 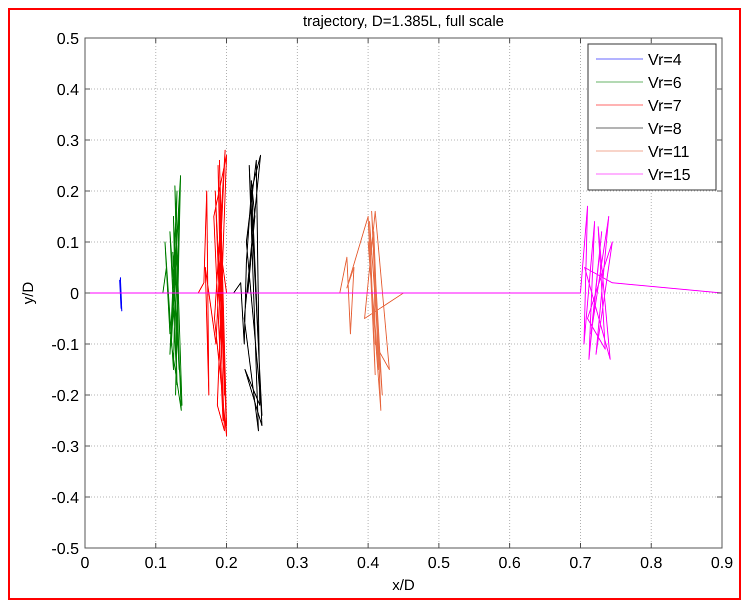 I want to click on x-tick-label: 0.1, so click(x=155, y=563).